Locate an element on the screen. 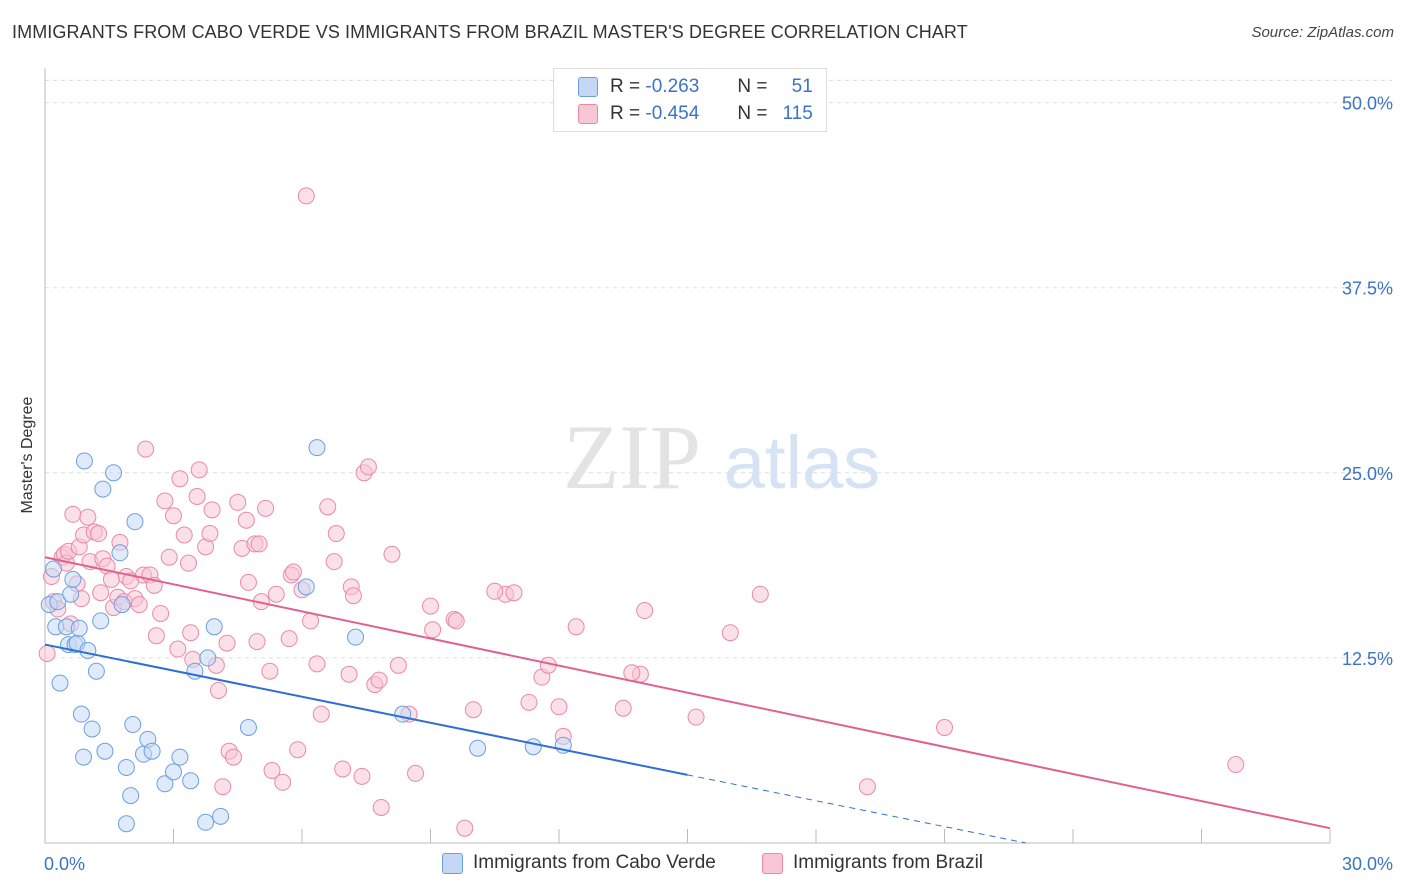  bottom-legend-brazil: Immigrants from Brazil is located at coordinates (872, 863).